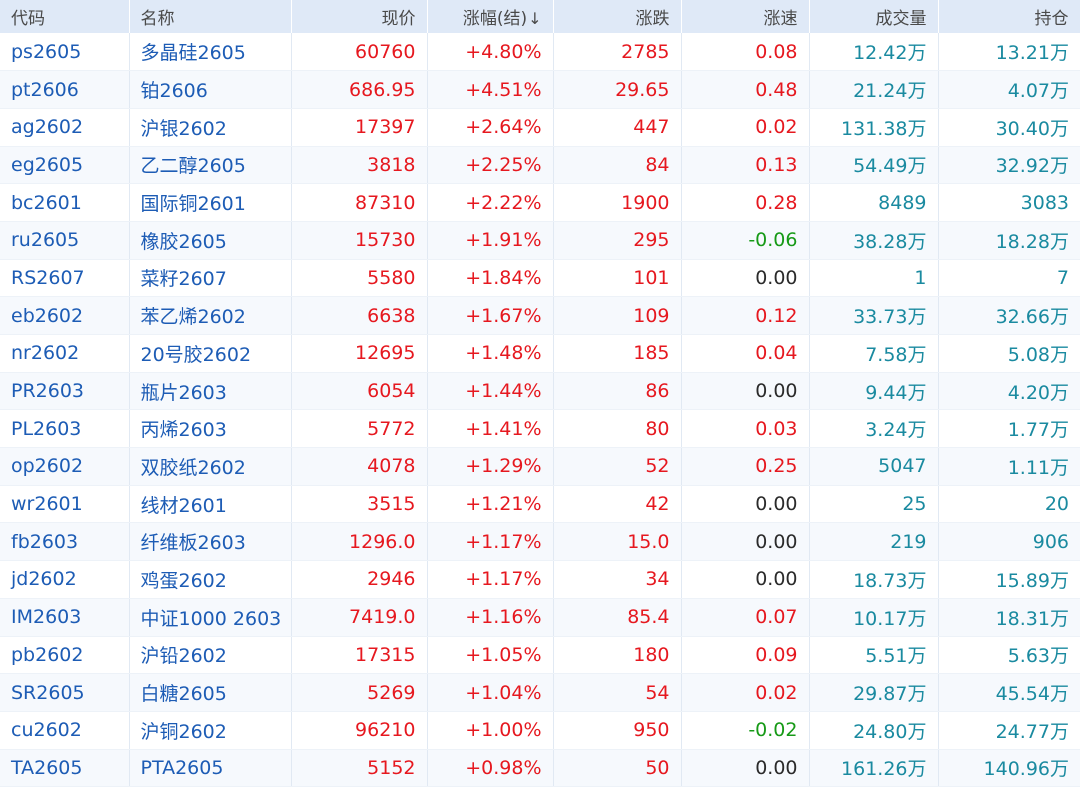 This screenshot has width=1080, height=787. I want to click on cell-change-pct: +1.44%, so click(490, 391).